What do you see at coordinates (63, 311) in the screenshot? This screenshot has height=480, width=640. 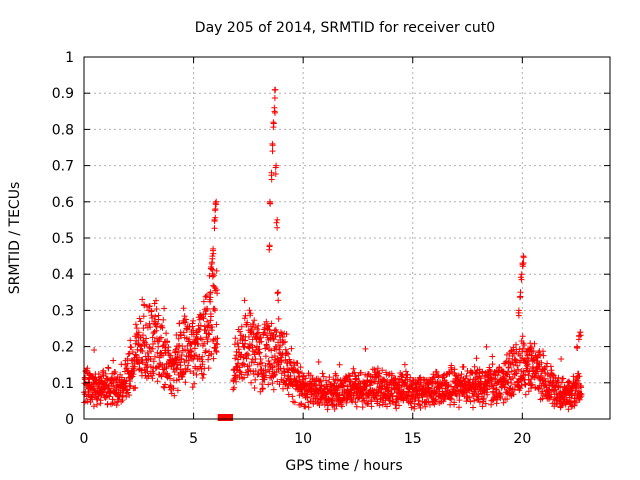 I see `y-tick-label: 0.3` at bounding box center [63, 311].